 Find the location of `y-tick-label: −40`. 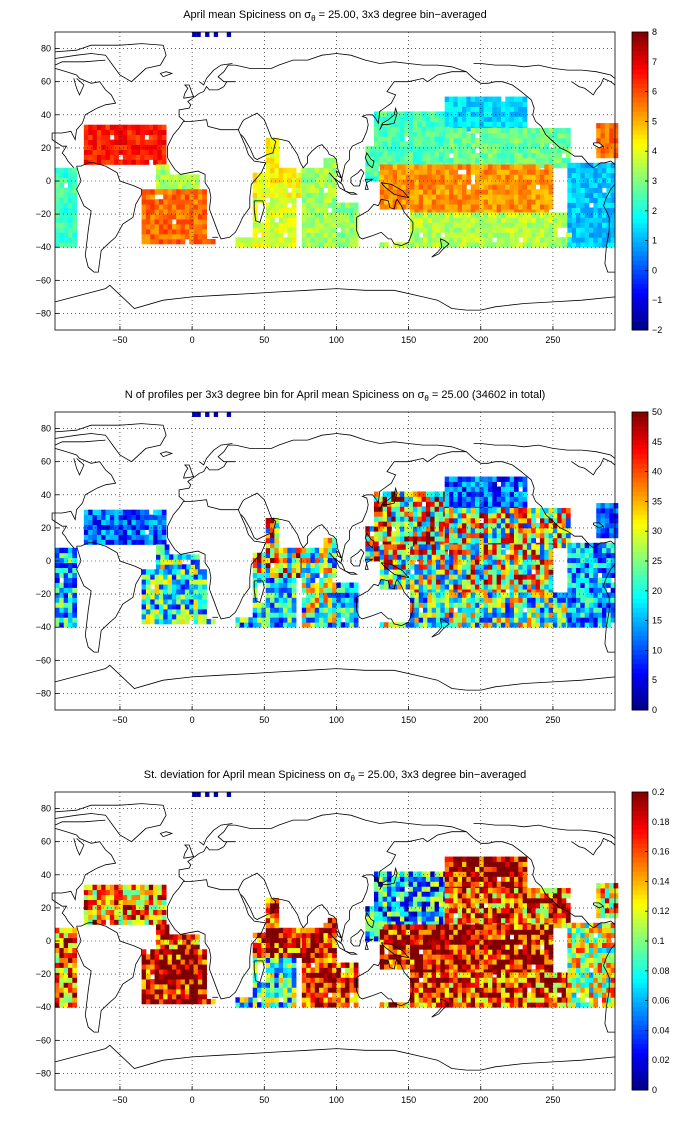

y-tick-label: −40 is located at coordinates (43, 627).